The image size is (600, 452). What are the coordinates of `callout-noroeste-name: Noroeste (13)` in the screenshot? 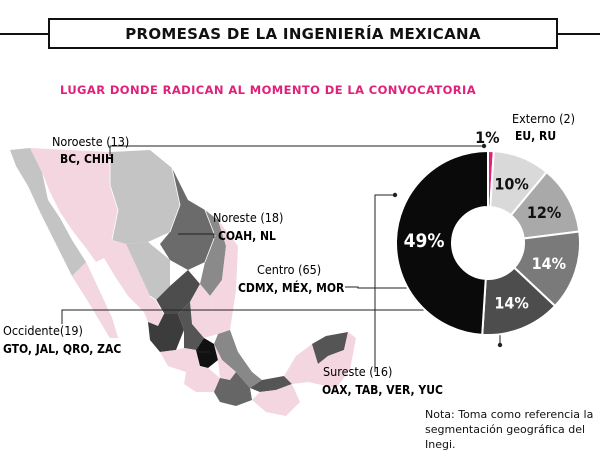 It's located at (90, 141).